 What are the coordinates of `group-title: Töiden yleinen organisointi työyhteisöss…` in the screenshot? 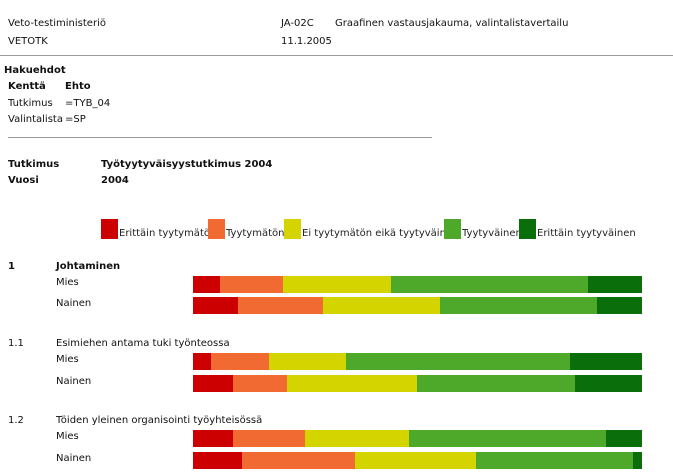 It's located at (159, 420).